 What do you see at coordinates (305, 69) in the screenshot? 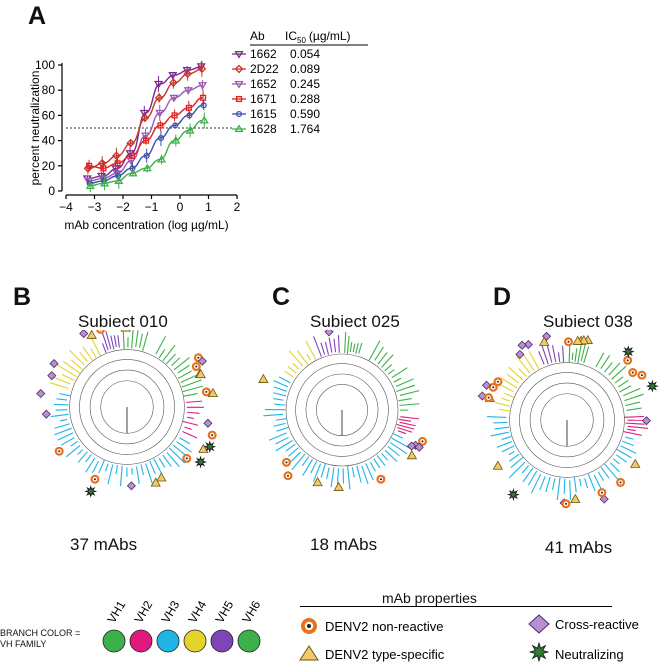
I see `legend-ic50: 0.089` at bounding box center [305, 69].